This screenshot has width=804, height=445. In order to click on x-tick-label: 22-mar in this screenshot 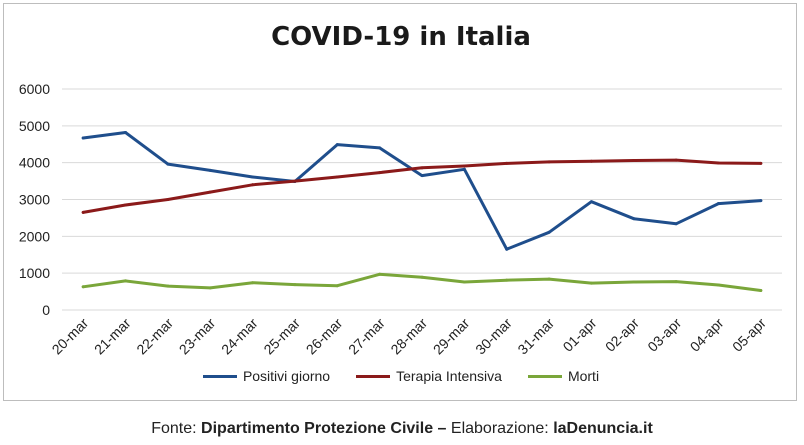, I will do `click(154, 336)`.